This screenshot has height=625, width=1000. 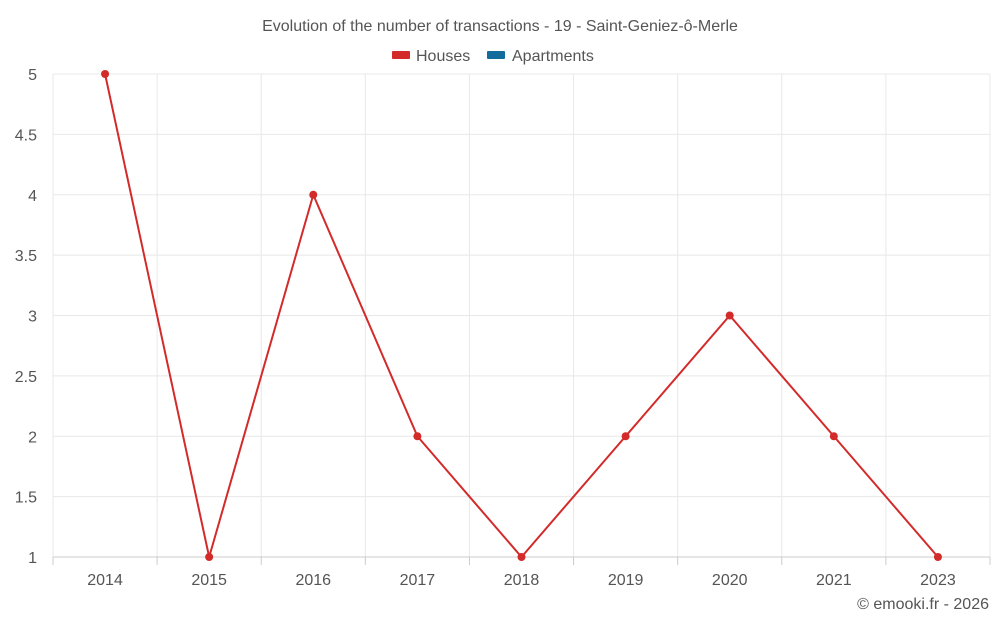 What do you see at coordinates (938, 580) in the screenshot?
I see `x-tick-label: 2023` at bounding box center [938, 580].